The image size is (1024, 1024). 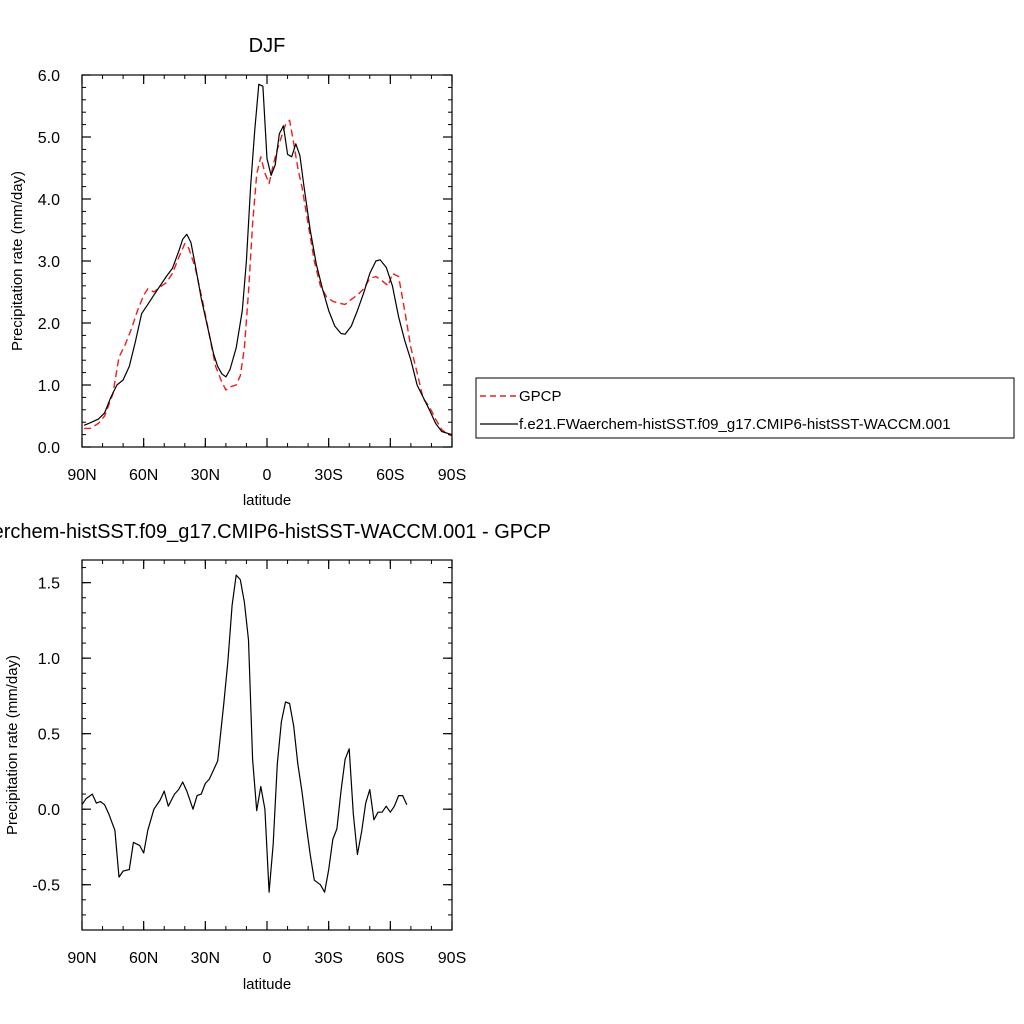 I want to click on legend-label-gpcp: GPCP, so click(x=540, y=396).